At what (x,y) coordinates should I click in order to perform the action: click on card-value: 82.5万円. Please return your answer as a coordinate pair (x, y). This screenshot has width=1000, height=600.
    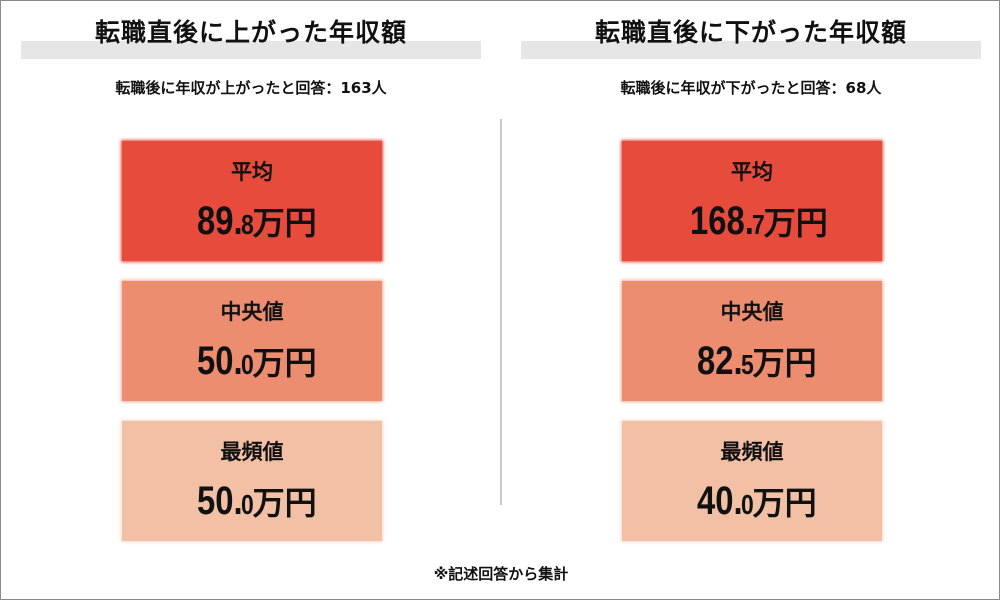
    Looking at the image, I should click on (752, 365).